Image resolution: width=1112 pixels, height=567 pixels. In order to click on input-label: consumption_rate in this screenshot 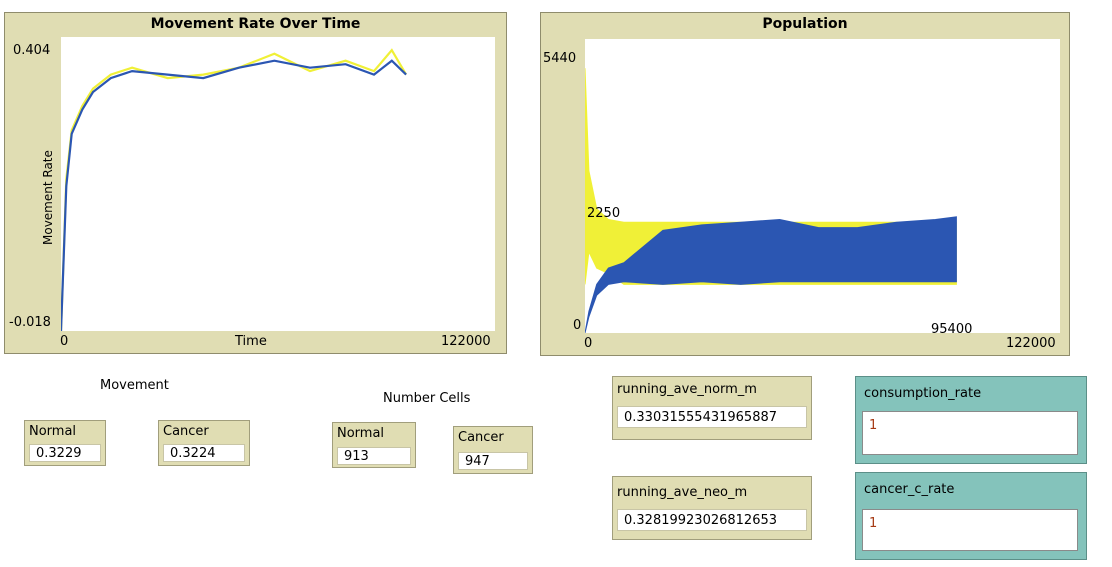, I will do `click(923, 393)`.